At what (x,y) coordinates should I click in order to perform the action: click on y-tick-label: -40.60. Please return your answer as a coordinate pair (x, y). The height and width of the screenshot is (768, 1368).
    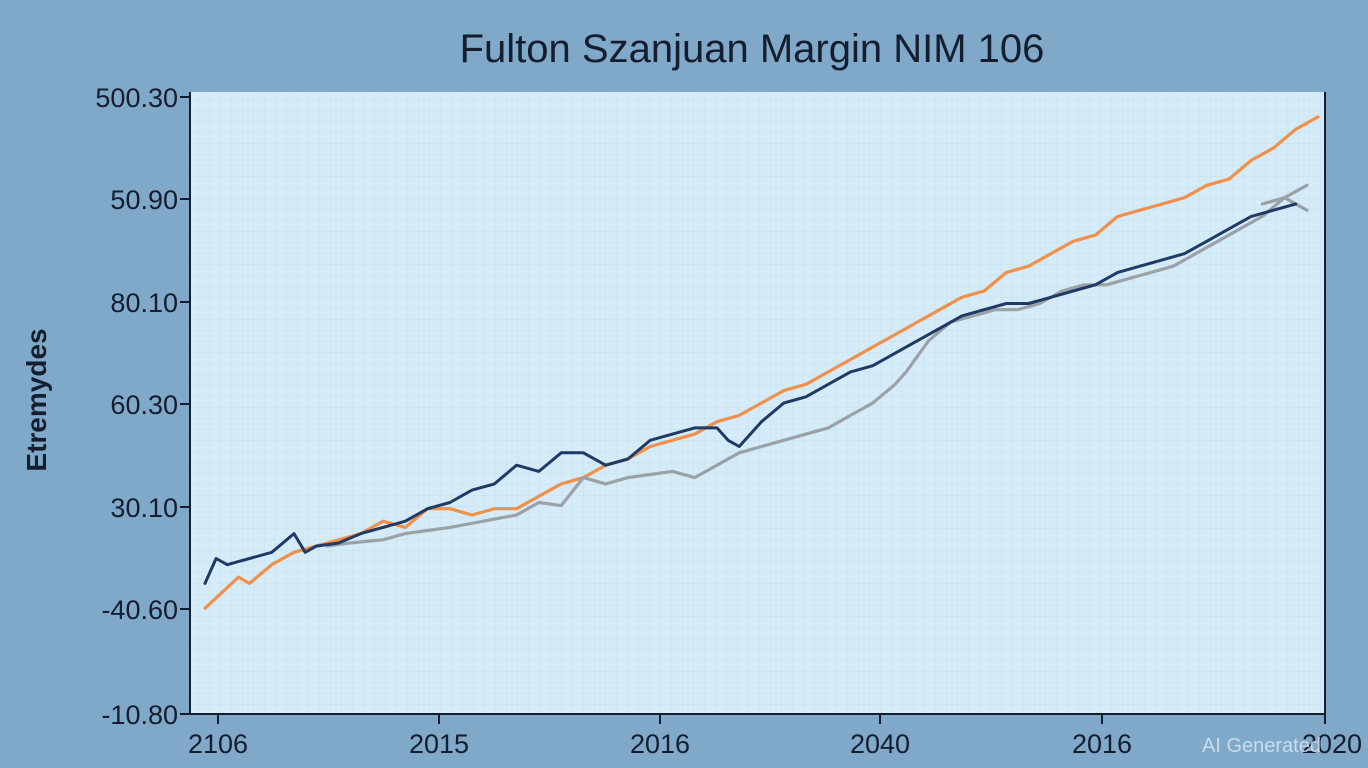
    Looking at the image, I should click on (139, 610).